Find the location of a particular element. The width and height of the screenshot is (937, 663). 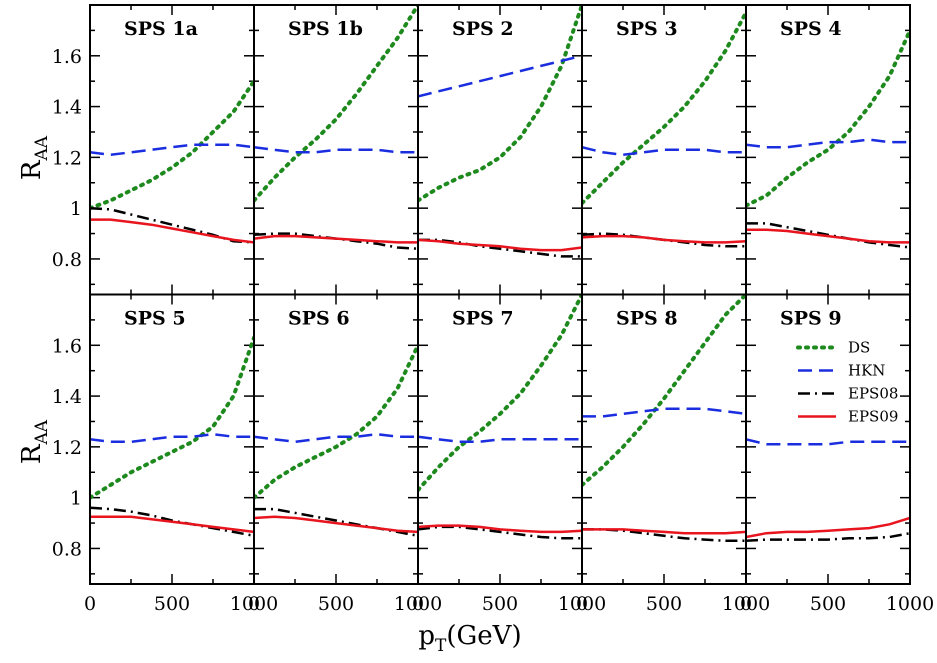

panel-title: SPS 8 is located at coordinates (647, 319).